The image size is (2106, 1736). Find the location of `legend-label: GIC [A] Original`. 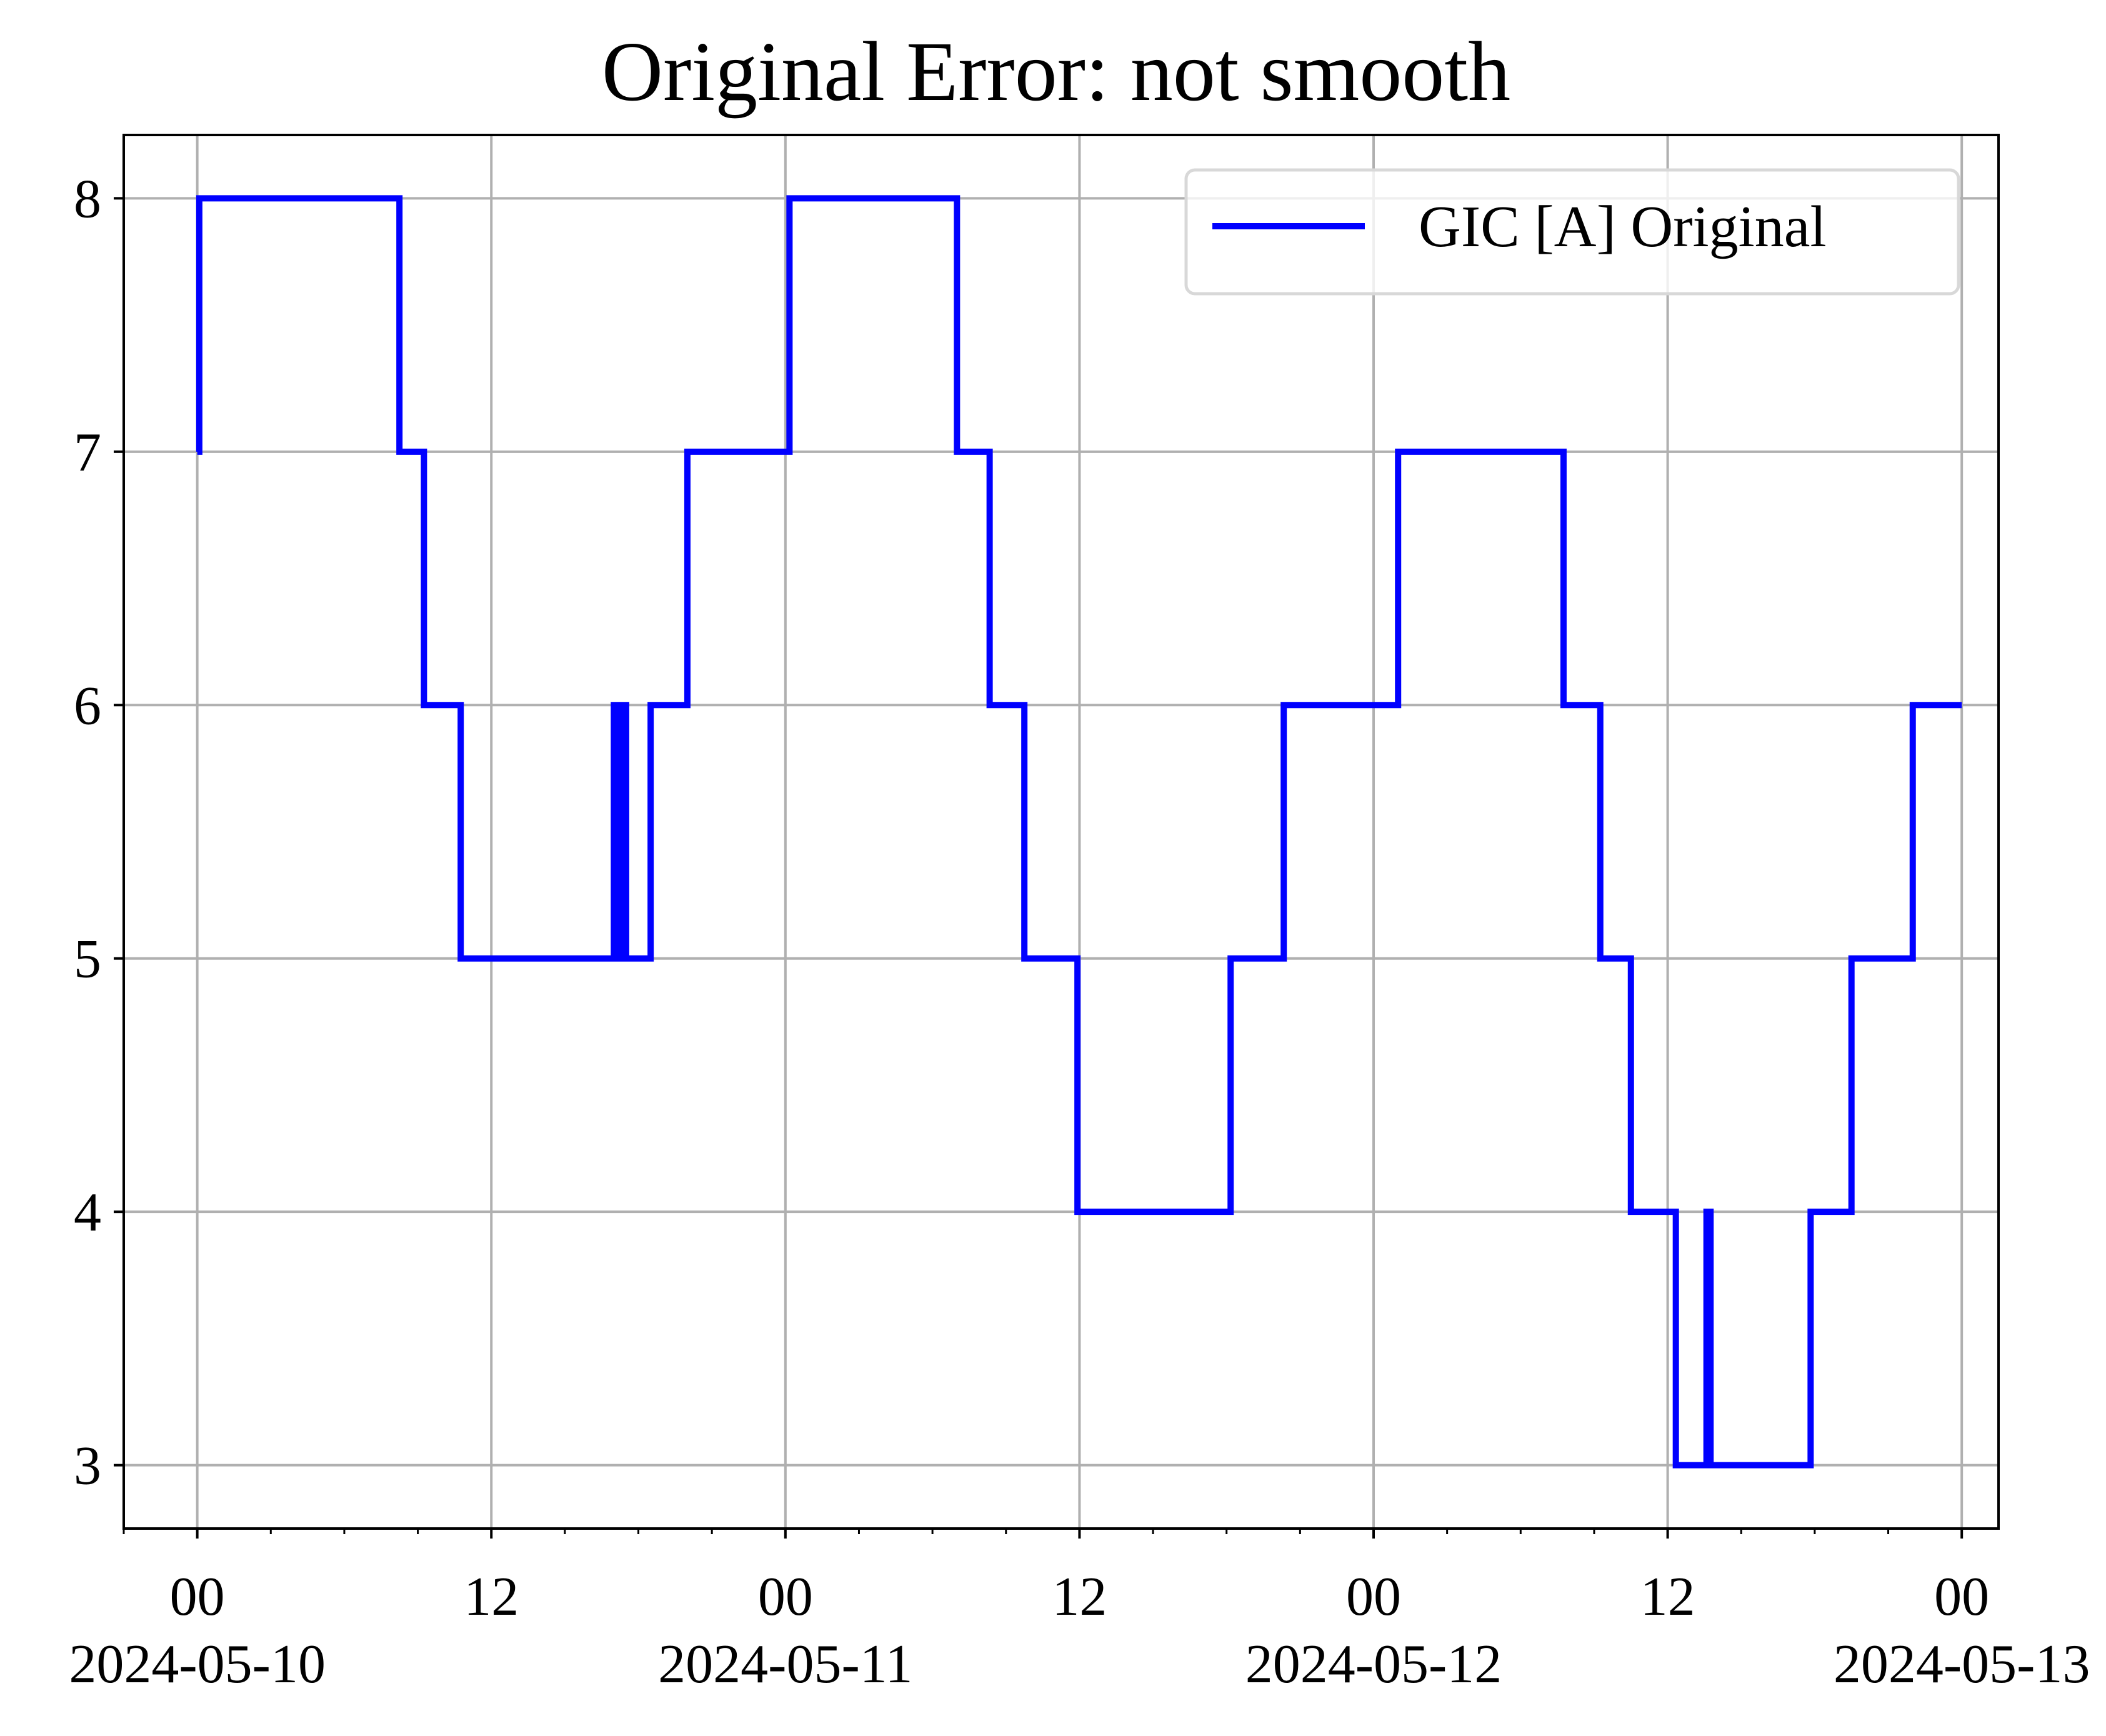

legend-label: GIC [A] Original is located at coordinates (1623, 226).